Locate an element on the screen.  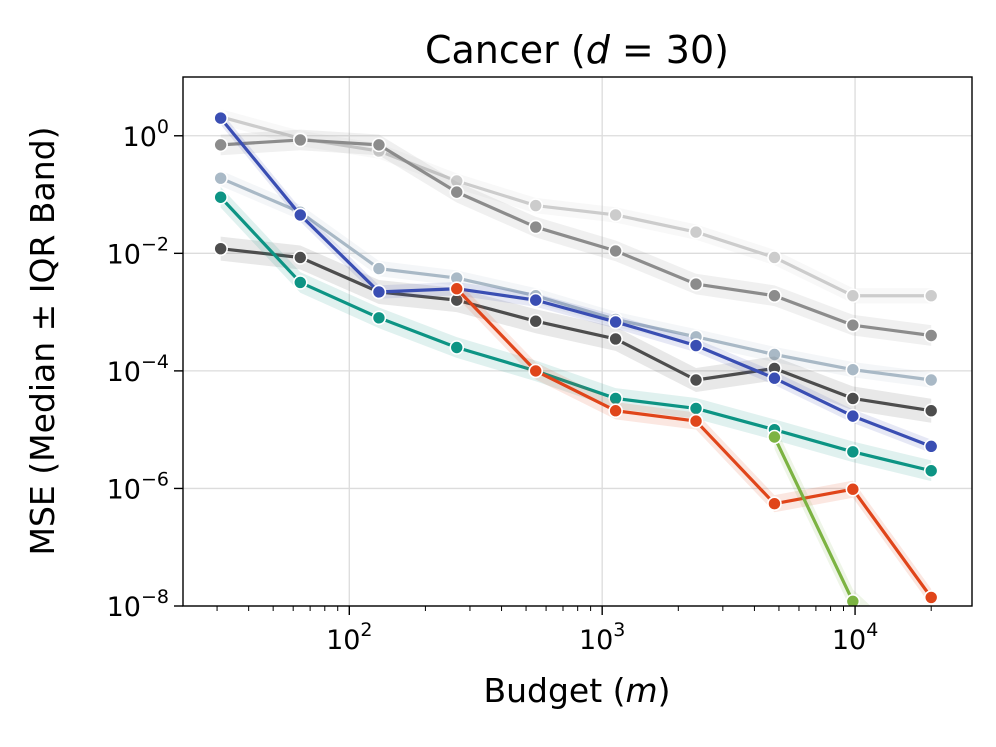
x-tick-label: 10⁴ is located at coordinates (855, 637).